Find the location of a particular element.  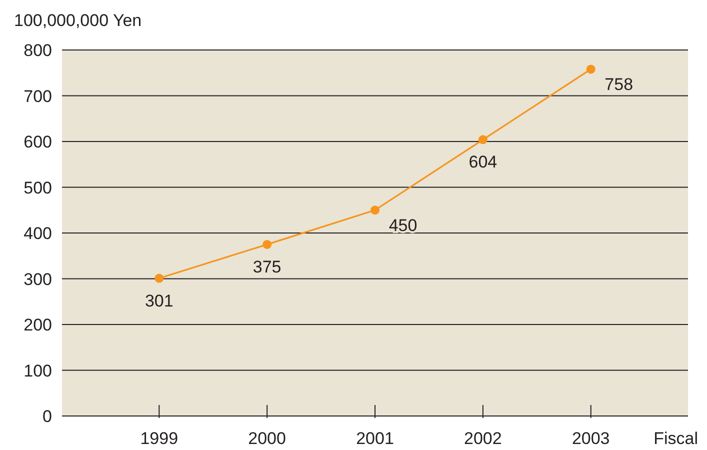

data-label: 301 is located at coordinates (159, 300).